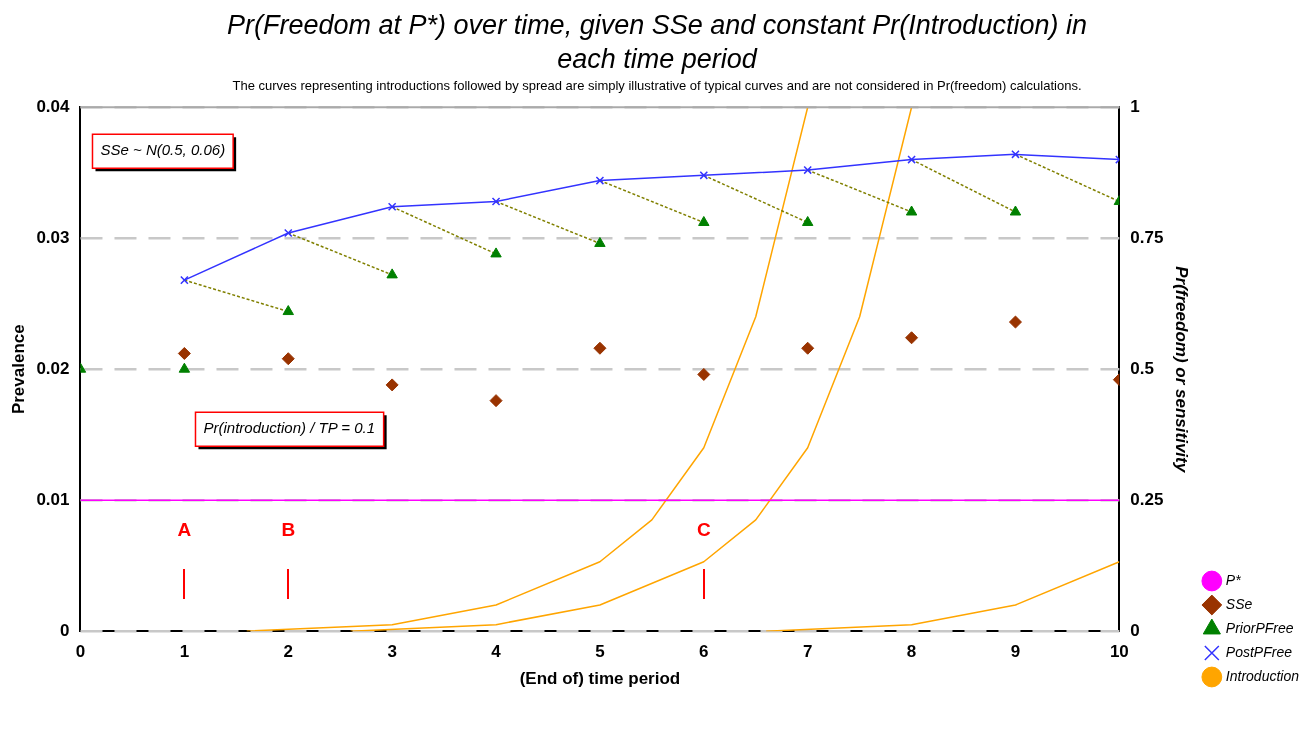 This screenshot has width=1314, height=731. I want to click on y-tick-label: 0, so click(65, 630).